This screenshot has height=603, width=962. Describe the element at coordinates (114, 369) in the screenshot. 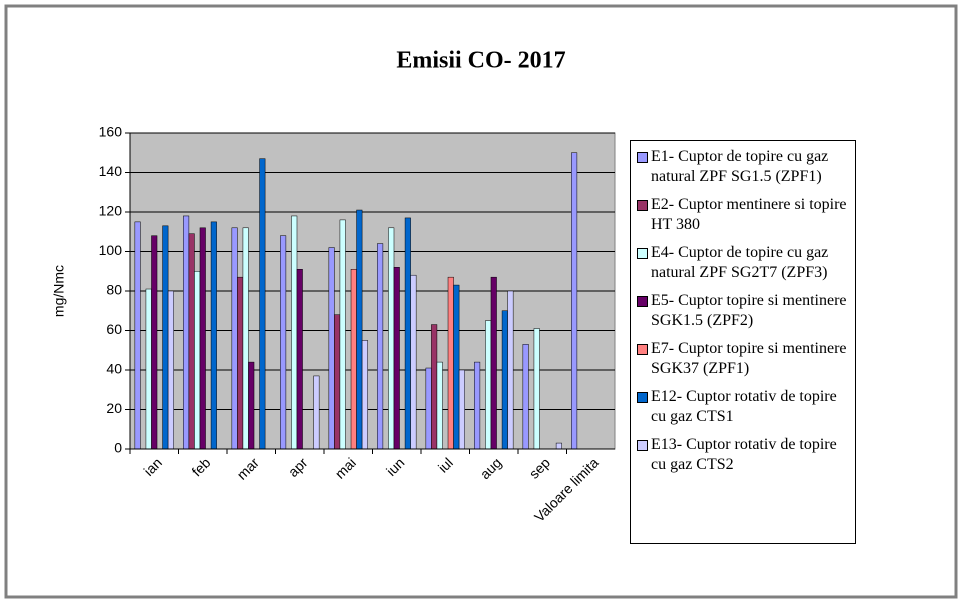

I see `y-tick-label: 40` at that location.